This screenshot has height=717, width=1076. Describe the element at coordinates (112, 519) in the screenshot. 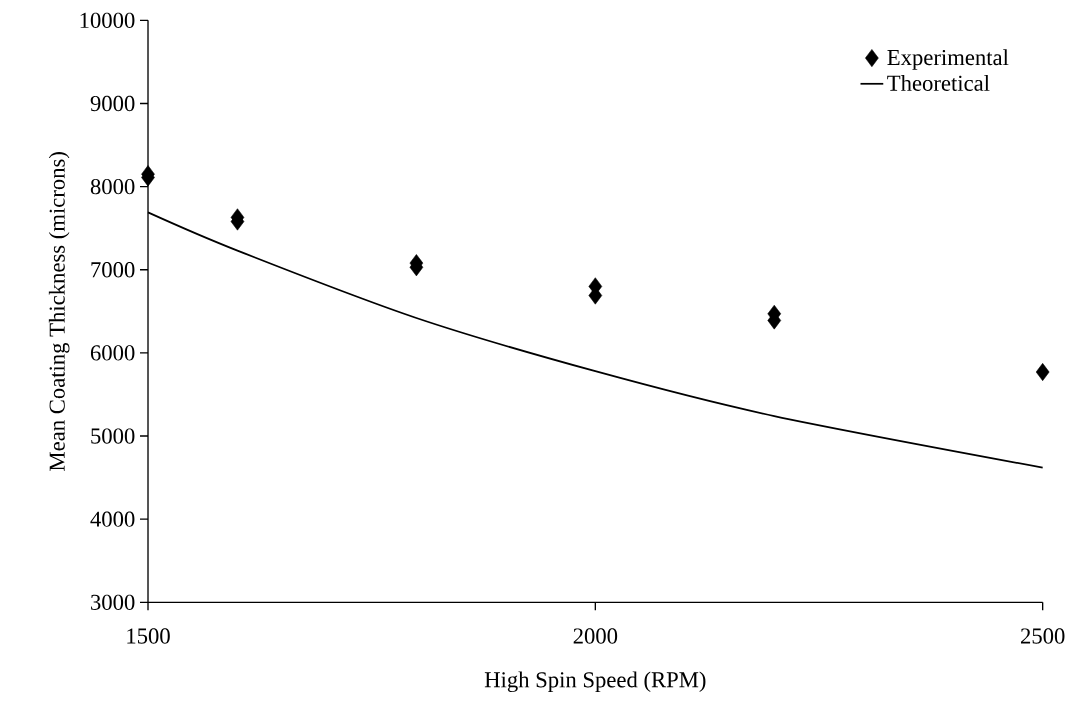

I see `y-tick-label: 4000` at that location.